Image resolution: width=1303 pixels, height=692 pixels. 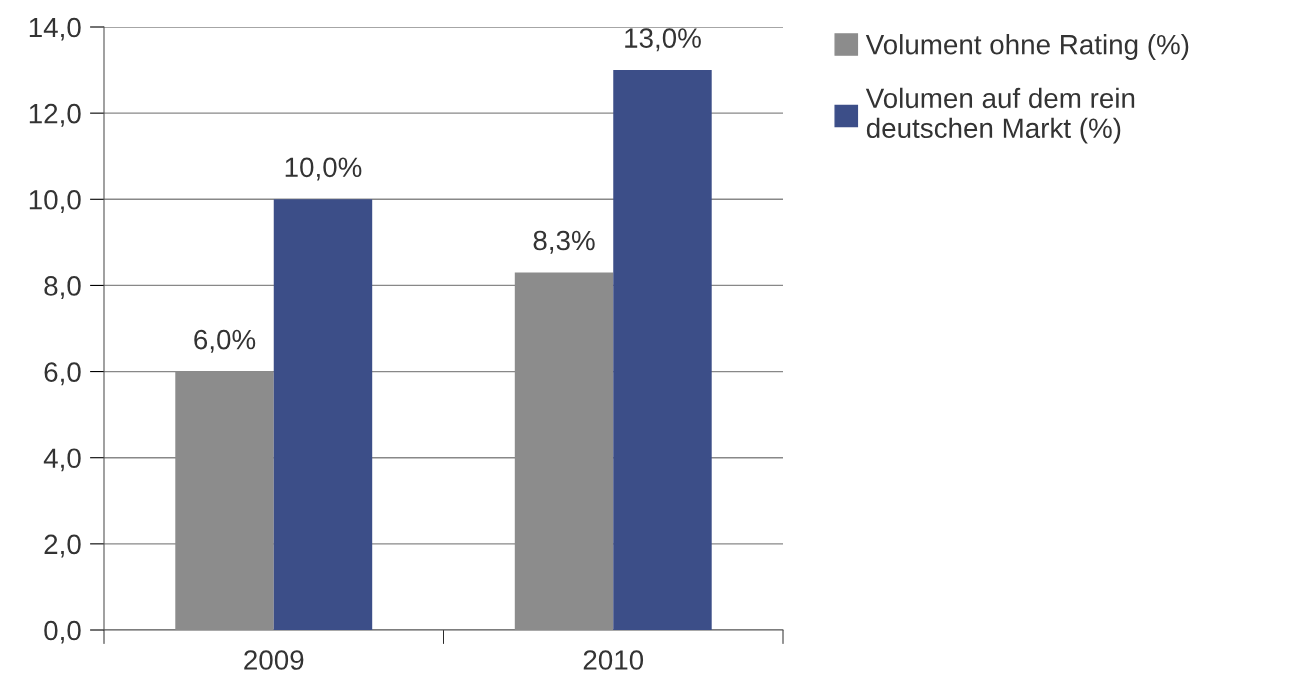 I want to click on legend-label: Volumen auf dem rein deutschen Markt (%), so click(x=1000, y=115).